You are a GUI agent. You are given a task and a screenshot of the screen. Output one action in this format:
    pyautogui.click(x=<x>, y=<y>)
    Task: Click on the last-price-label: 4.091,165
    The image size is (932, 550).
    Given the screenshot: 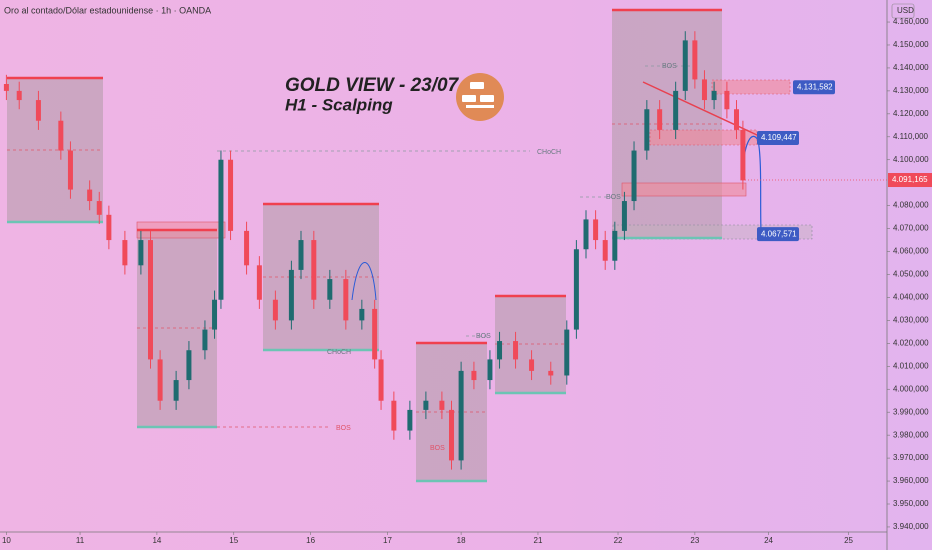 What is the action you would take?
    pyautogui.click(x=910, y=179)
    